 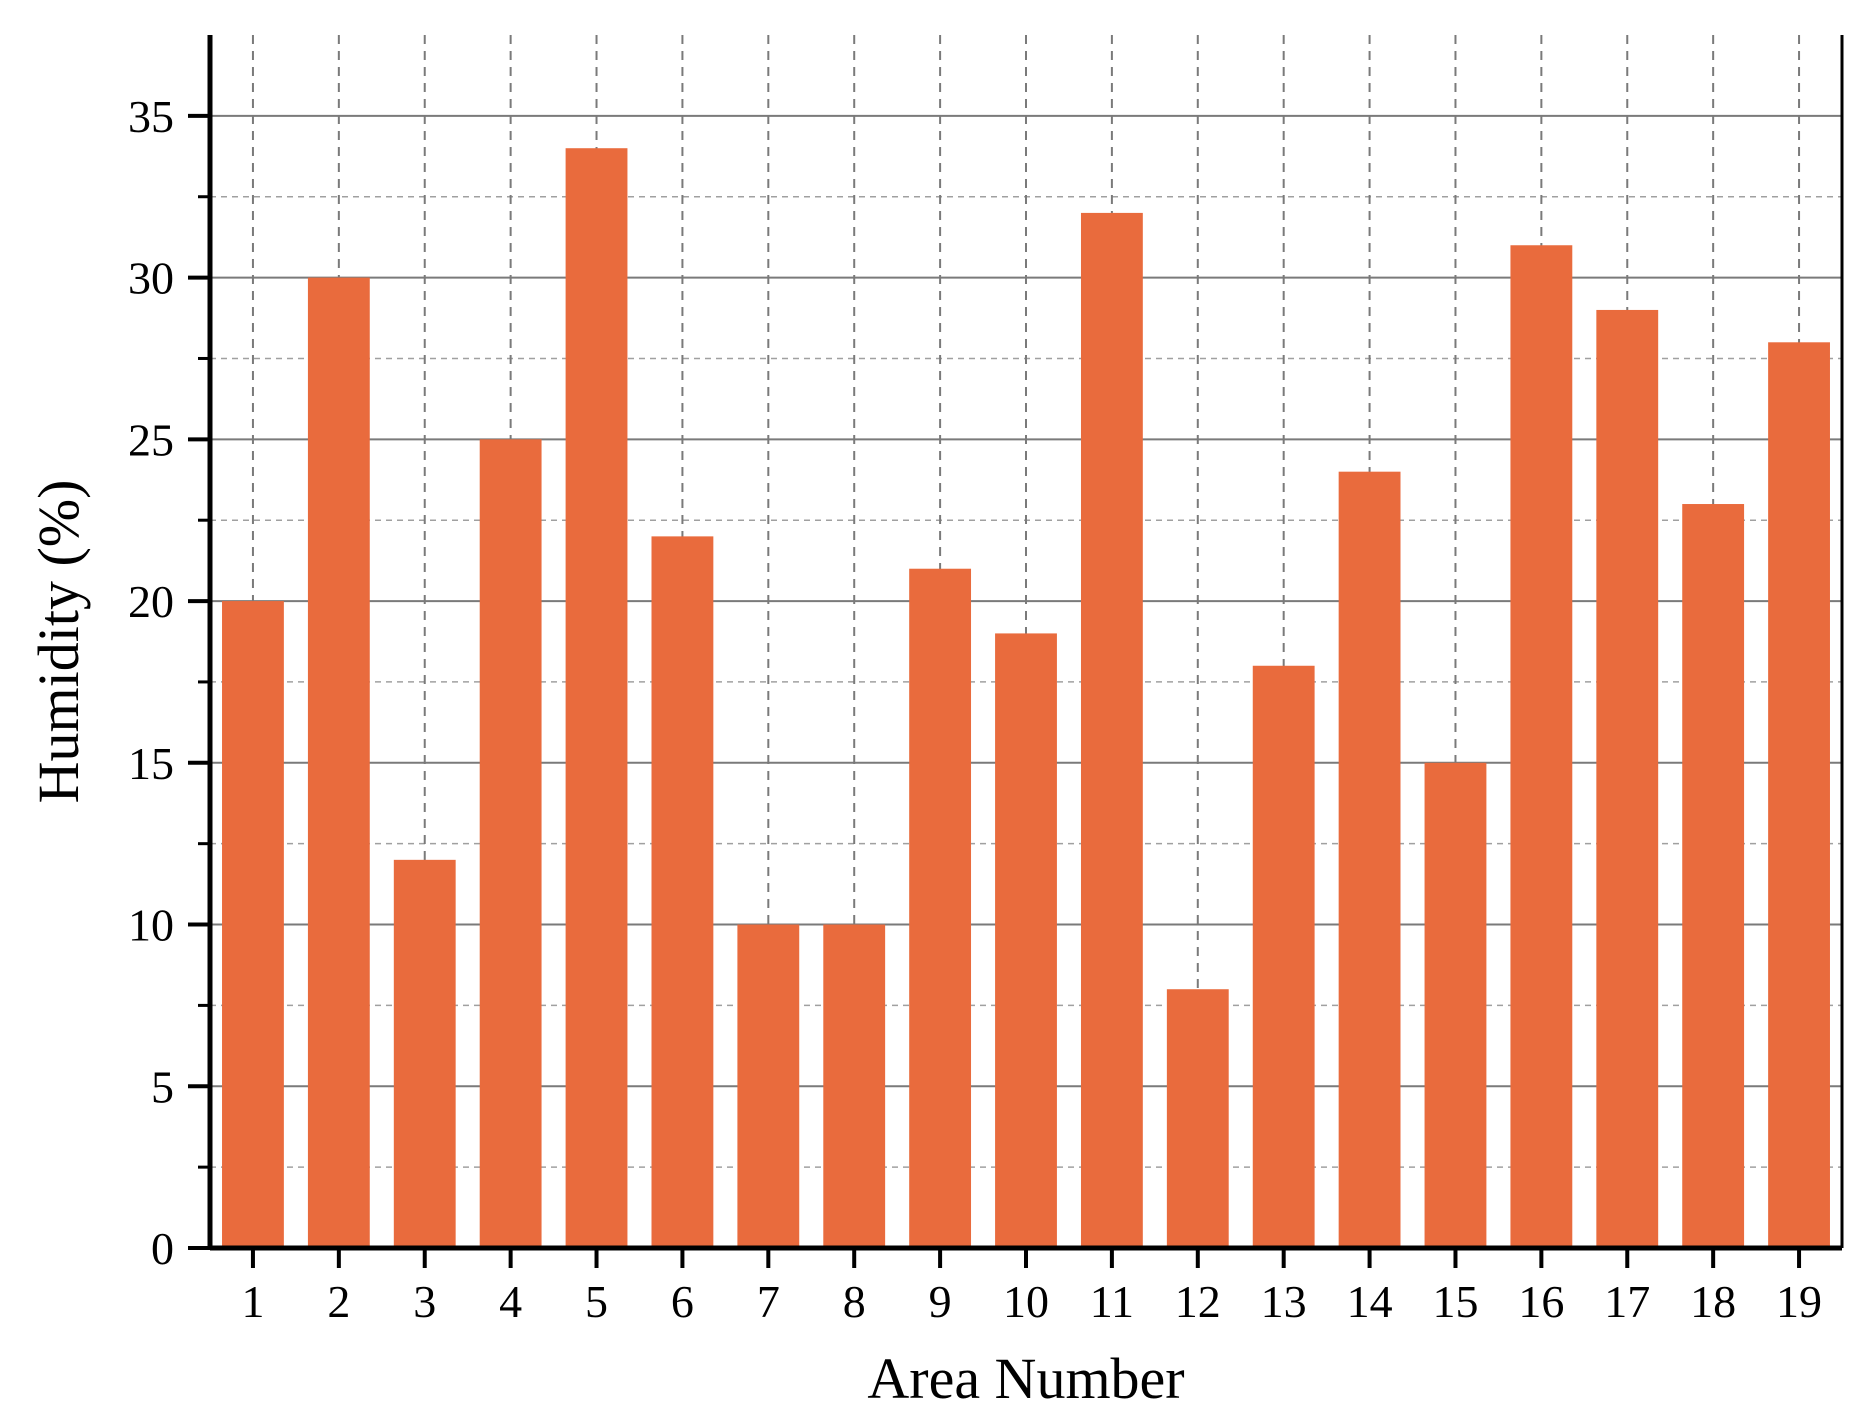 I want to click on x-tick-label: 13, so click(x=1284, y=1301).